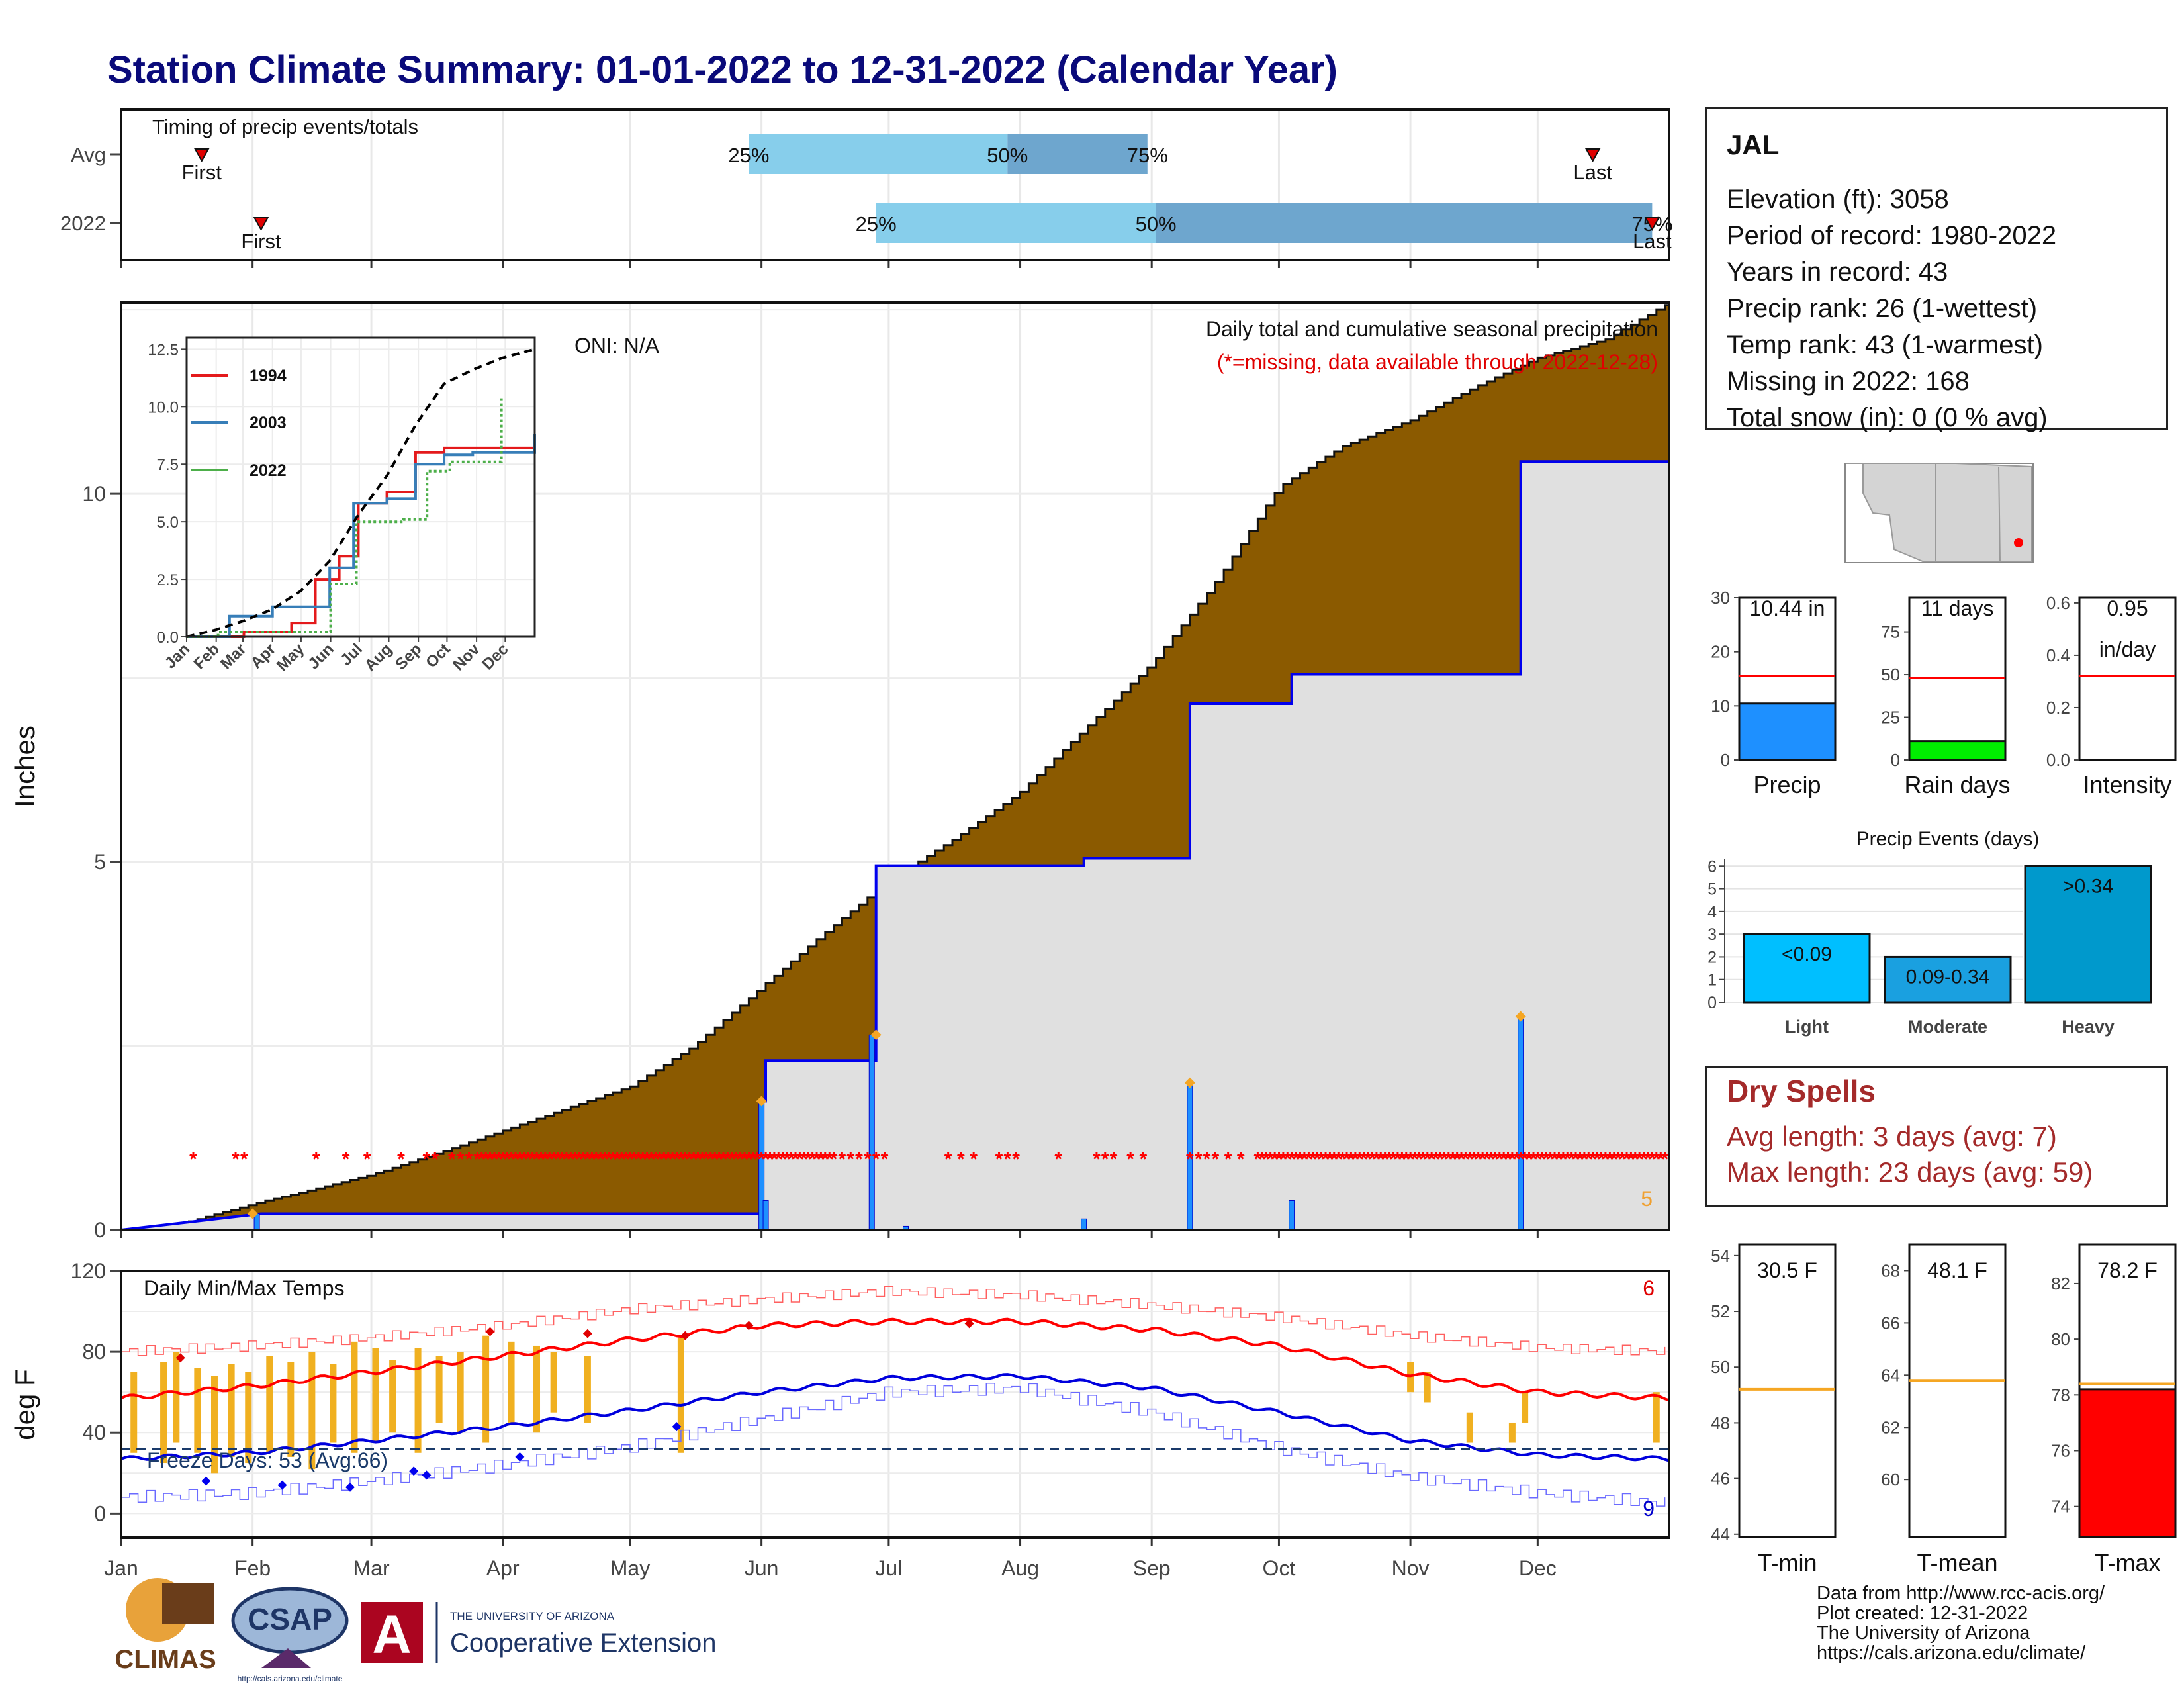  Describe the element at coordinates (879, 154) in the screenshot. I see `timing-bar-q1-Avg` at that location.